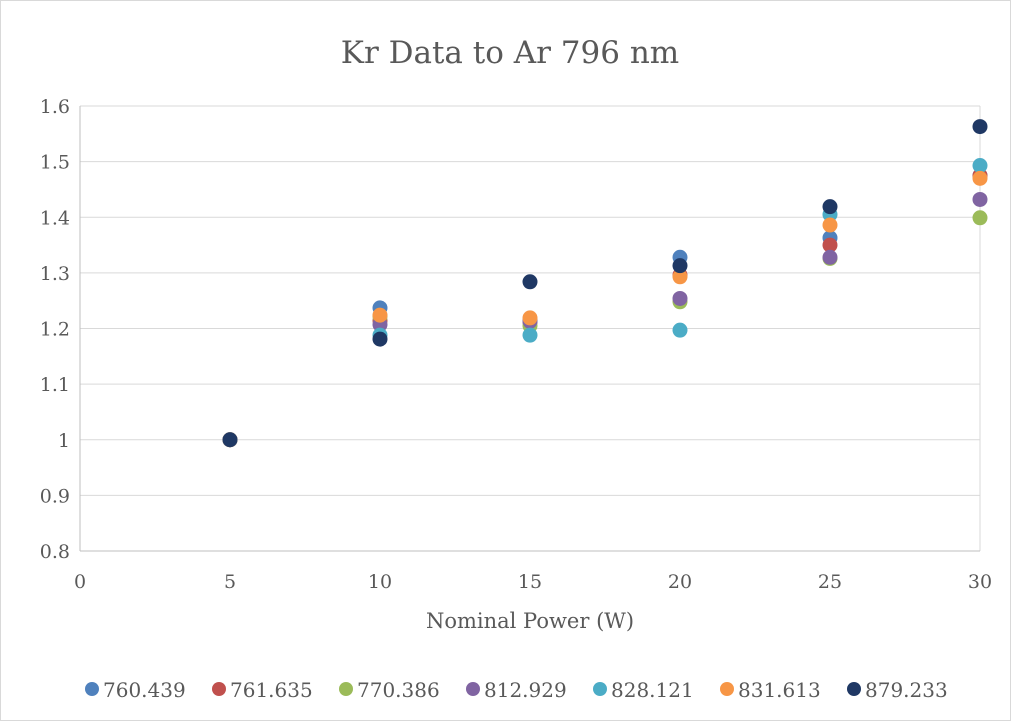 Image resolution: width=1011 pixels, height=727 pixels. What do you see at coordinates (55, 552) in the screenshot?
I see `y-tick-label: 0.8` at bounding box center [55, 552].